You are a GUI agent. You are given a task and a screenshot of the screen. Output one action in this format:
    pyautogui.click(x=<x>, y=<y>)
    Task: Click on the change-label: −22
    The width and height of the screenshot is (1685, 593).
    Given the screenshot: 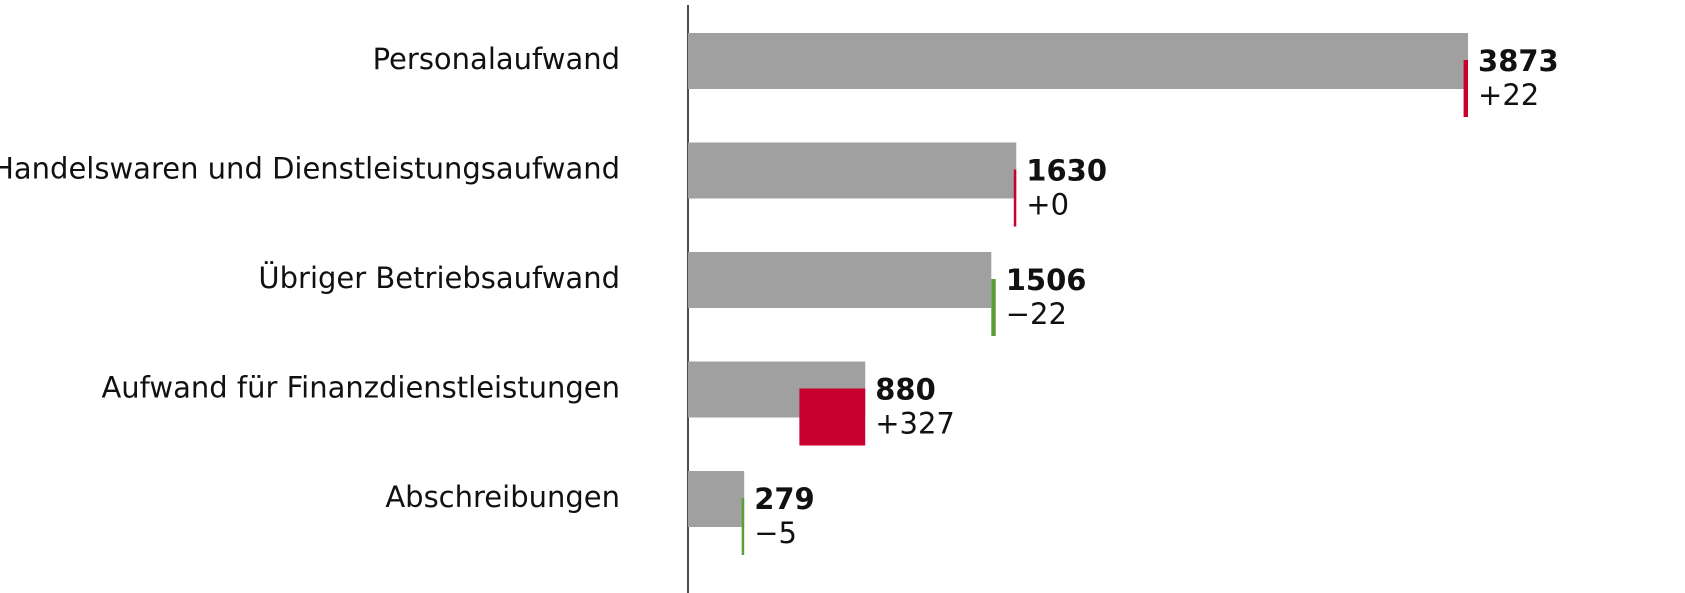 What is the action you would take?
    pyautogui.click(x=1036, y=314)
    